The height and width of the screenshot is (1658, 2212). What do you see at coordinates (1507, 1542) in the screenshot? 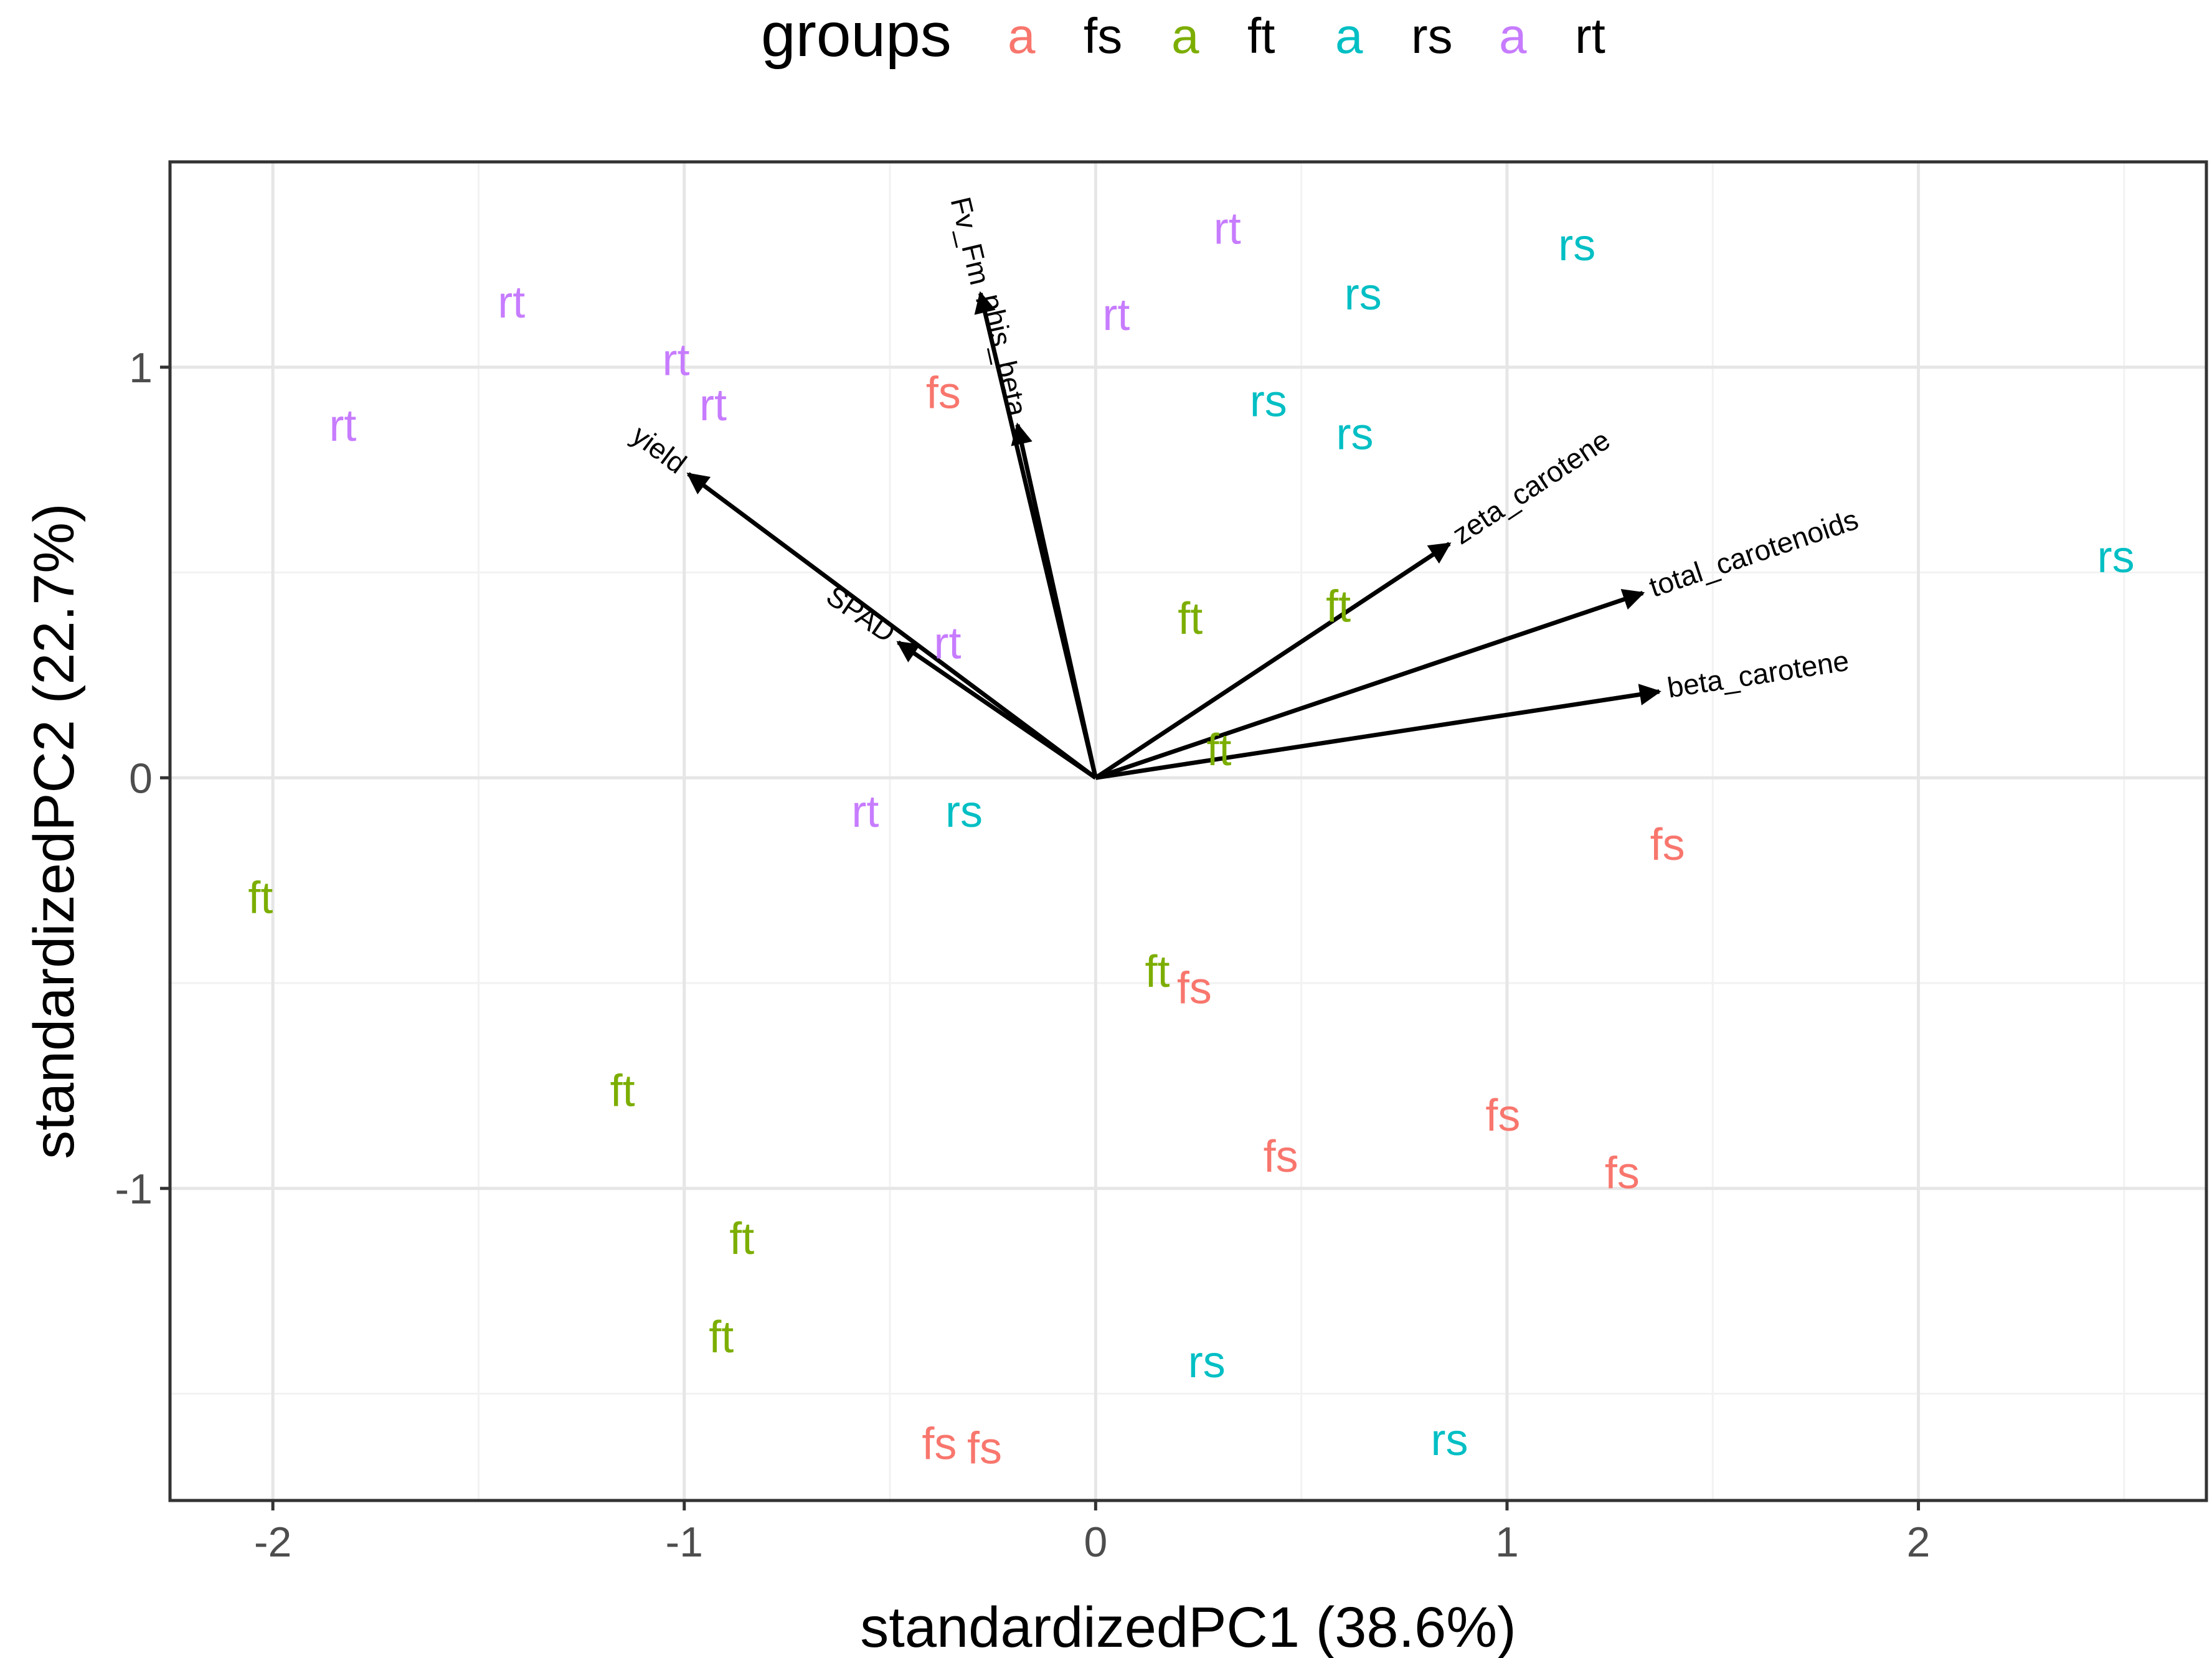
I see `x-tick-label: 1` at bounding box center [1507, 1542].